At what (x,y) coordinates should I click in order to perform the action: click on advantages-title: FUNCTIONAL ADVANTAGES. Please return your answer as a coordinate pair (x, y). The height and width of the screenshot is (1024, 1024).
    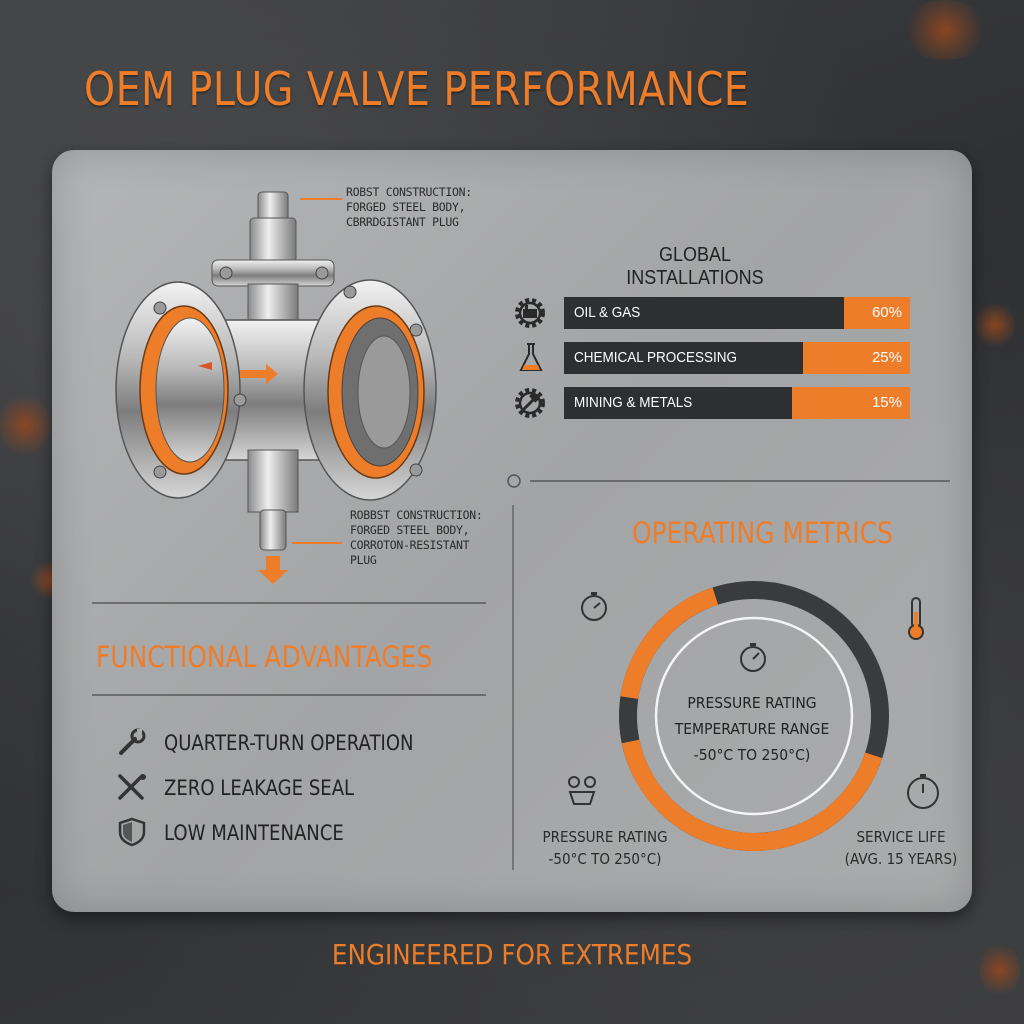
    Looking at the image, I should click on (264, 657).